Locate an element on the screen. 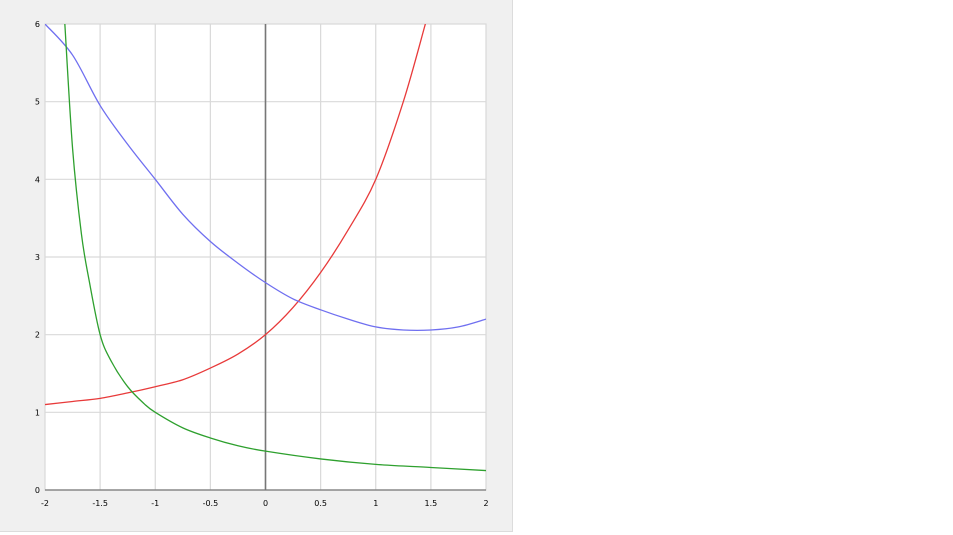  x-tick-label-4: 0 is located at coordinates (265, 503).